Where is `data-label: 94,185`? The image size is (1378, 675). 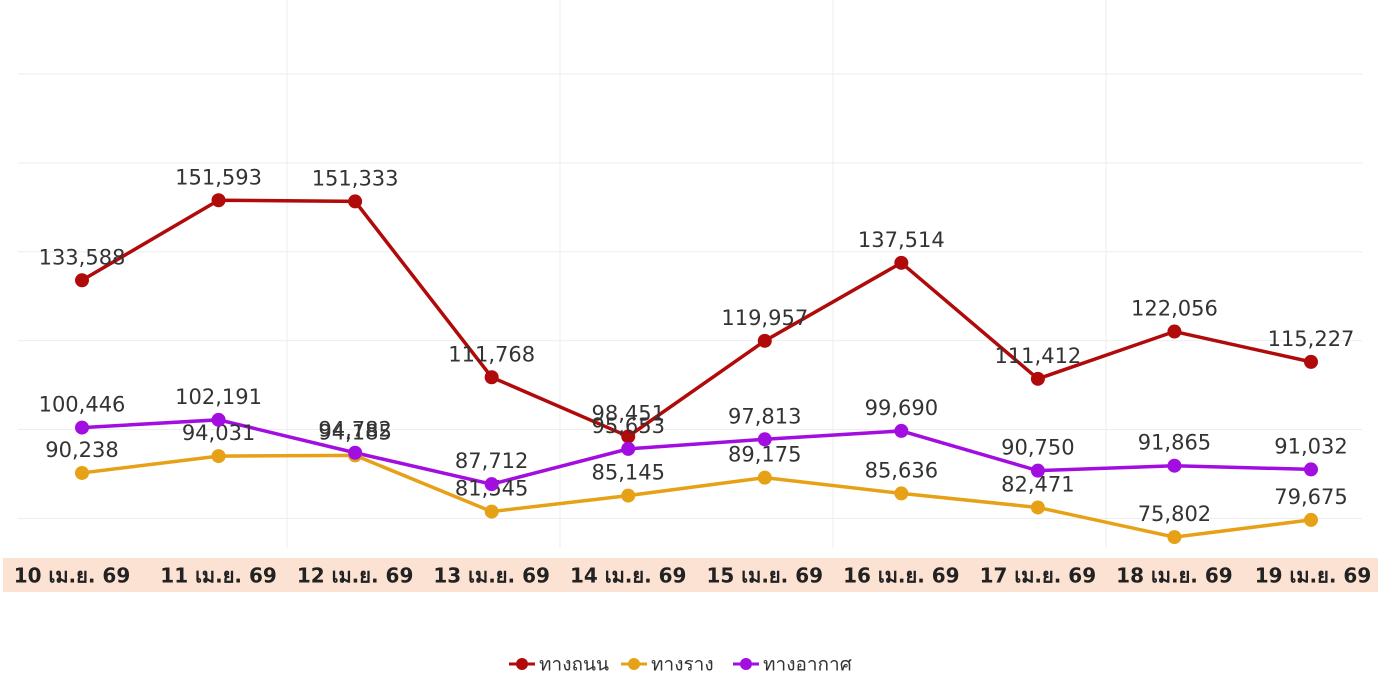
data-label: 94,185 is located at coordinates (354, 432).